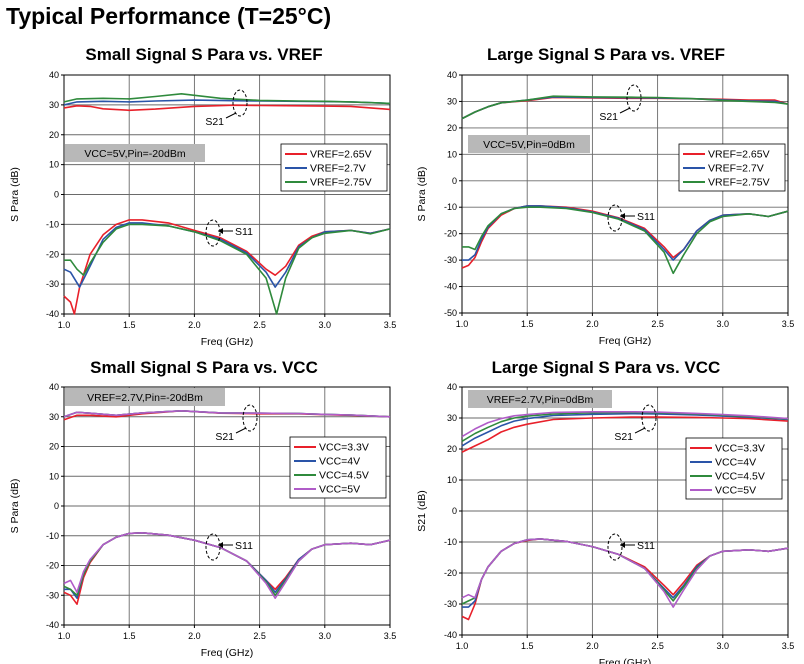 Image resolution: width=804 pixels, height=664 pixels. I want to click on condition-text: VCC=5V,Pin=0dBm, so click(529, 145).